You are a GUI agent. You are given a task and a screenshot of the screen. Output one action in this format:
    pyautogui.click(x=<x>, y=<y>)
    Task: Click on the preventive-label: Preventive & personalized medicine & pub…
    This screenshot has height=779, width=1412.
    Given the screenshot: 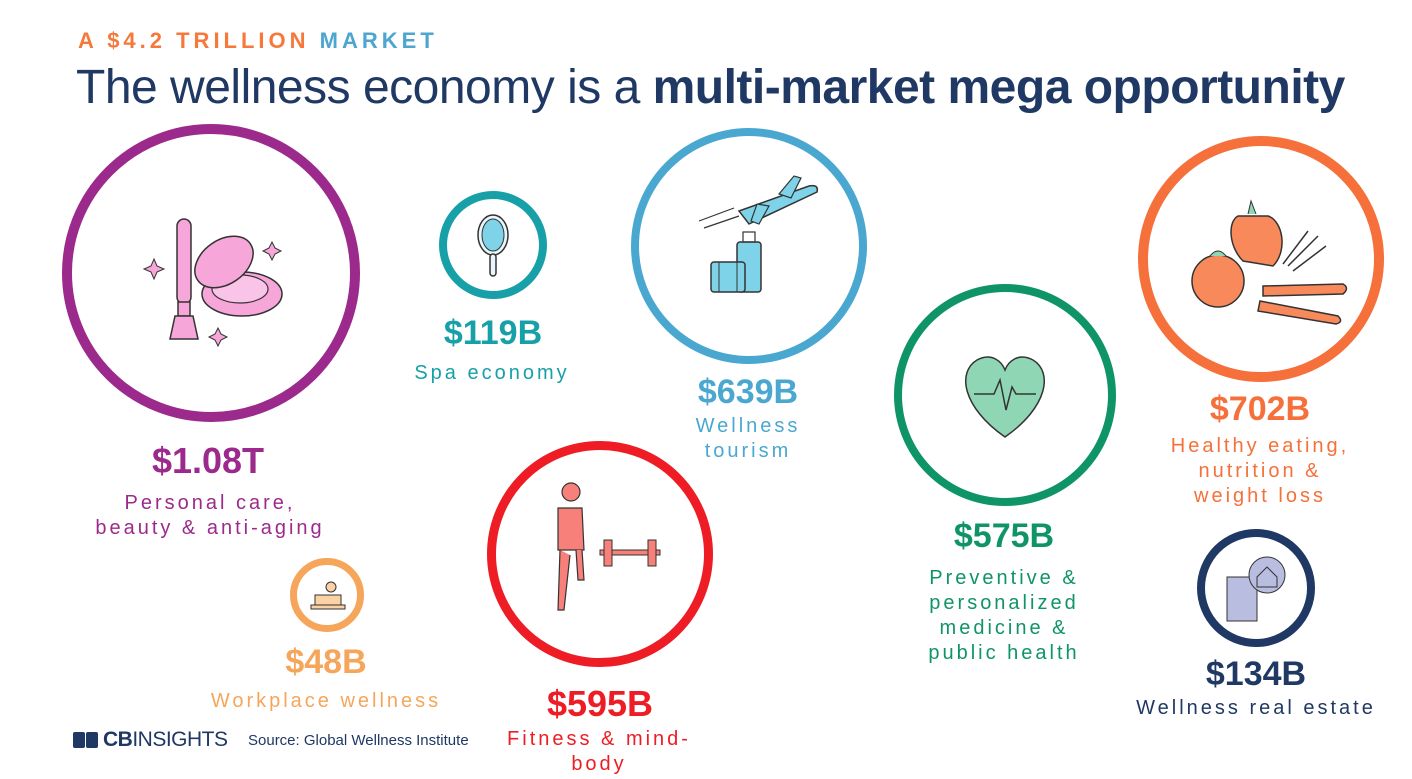 What is the action you would take?
    pyautogui.click(x=1004, y=615)
    